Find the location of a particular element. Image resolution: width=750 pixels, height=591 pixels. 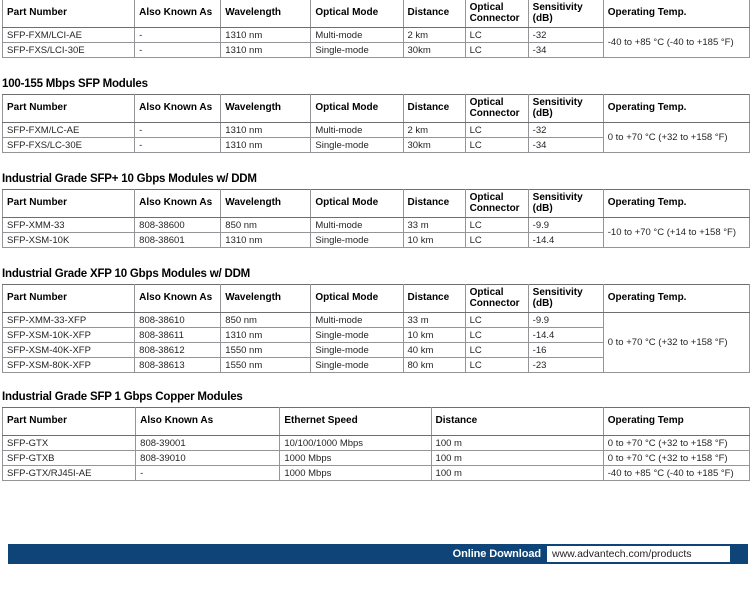

cell-operating-temp: -40 to +85 °C (-40 to +185 °F) is located at coordinates (676, 473).